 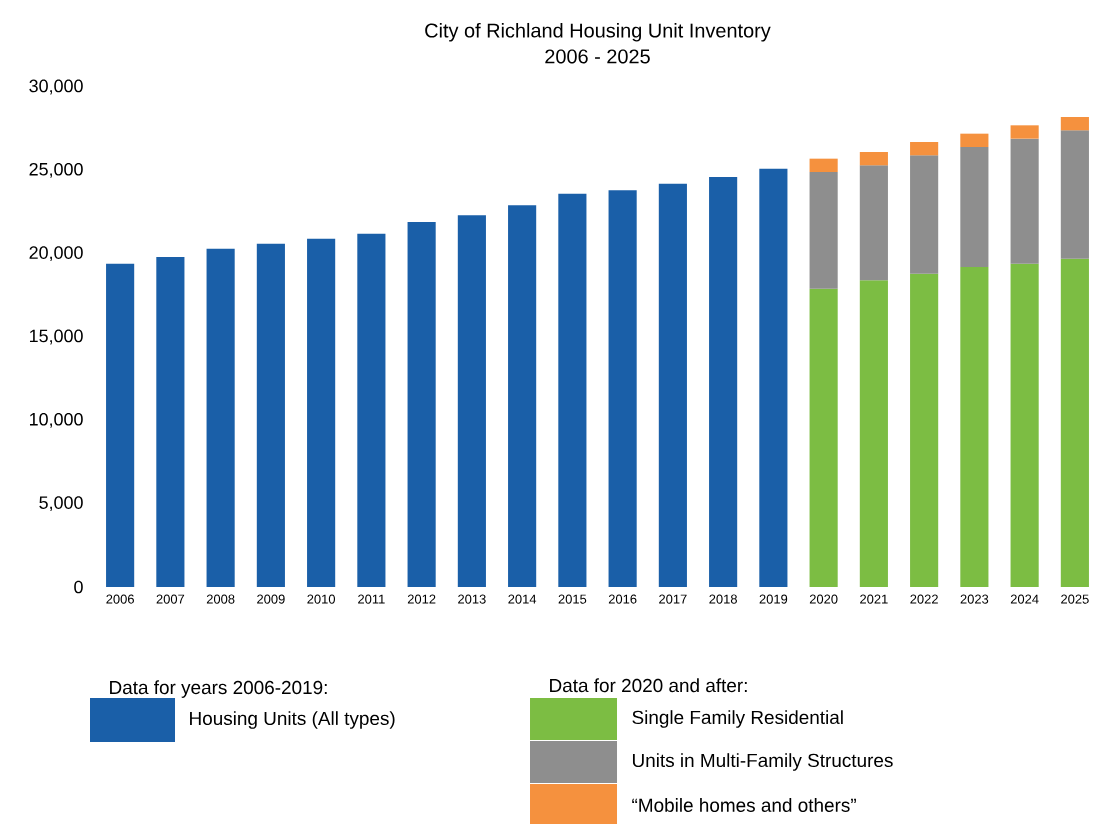 I want to click on chart-subtitle: 2006 - 2025, so click(x=597, y=56).